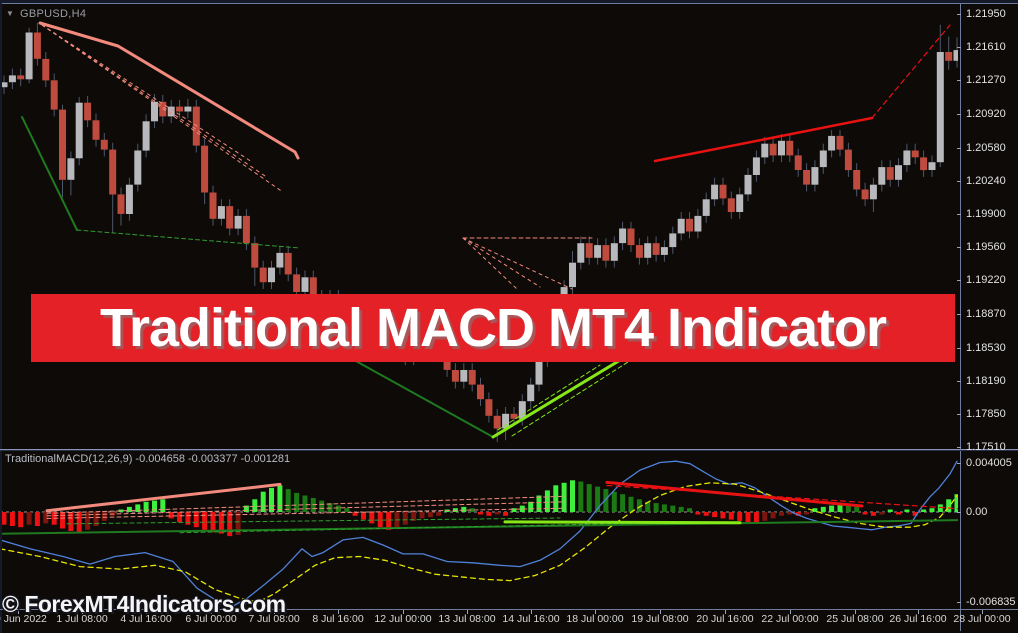 The width and height of the screenshot is (1018, 633). What do you see at coordinates (986, 280) in the screenshot?
I see `price-label: 1.19220` at bounding box center [986, 280].